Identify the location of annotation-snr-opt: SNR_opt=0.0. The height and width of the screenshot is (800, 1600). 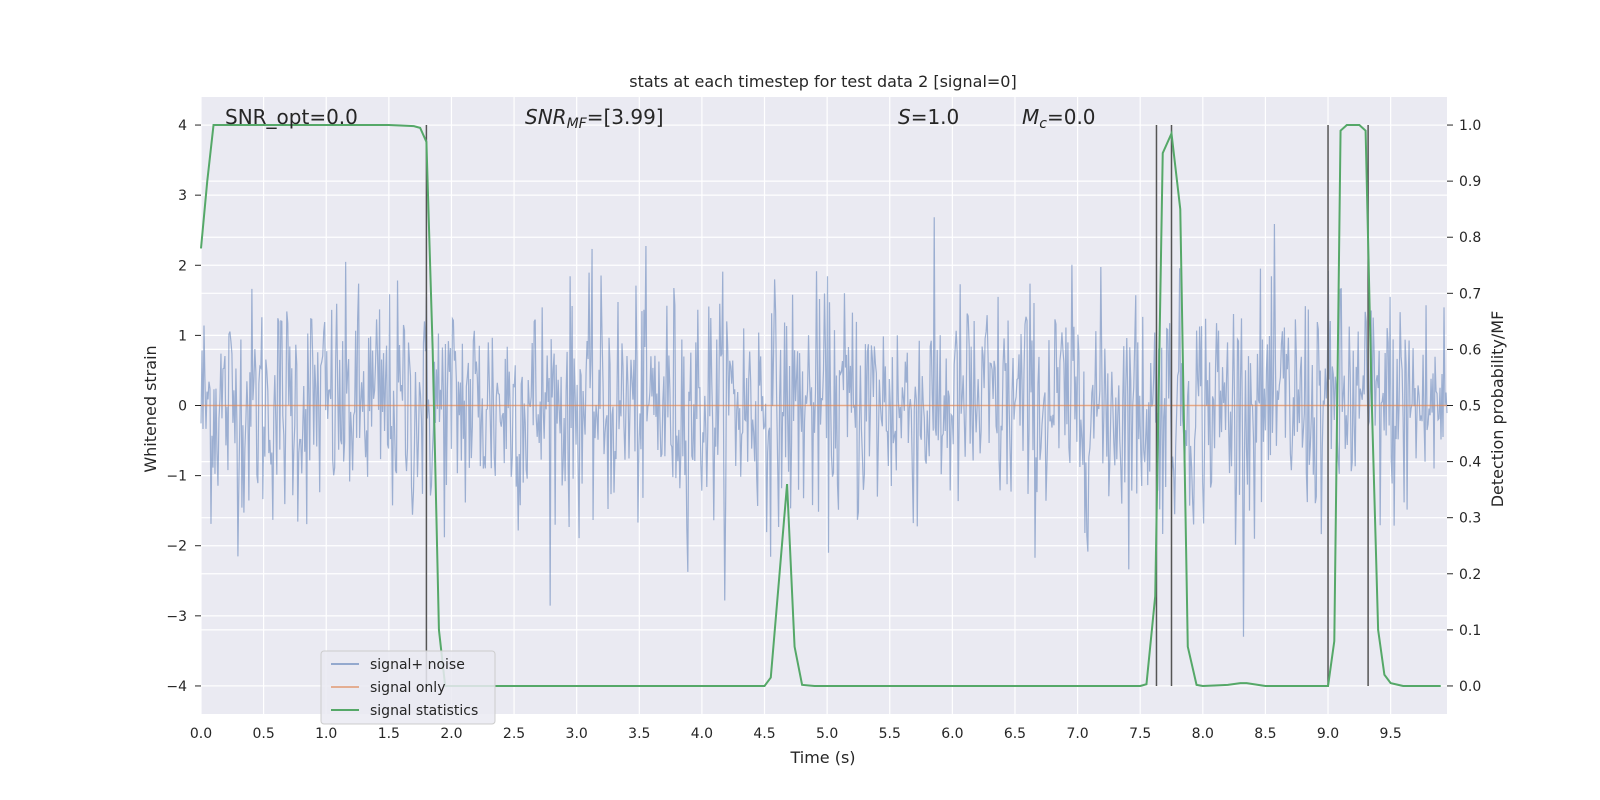
(291, 117).